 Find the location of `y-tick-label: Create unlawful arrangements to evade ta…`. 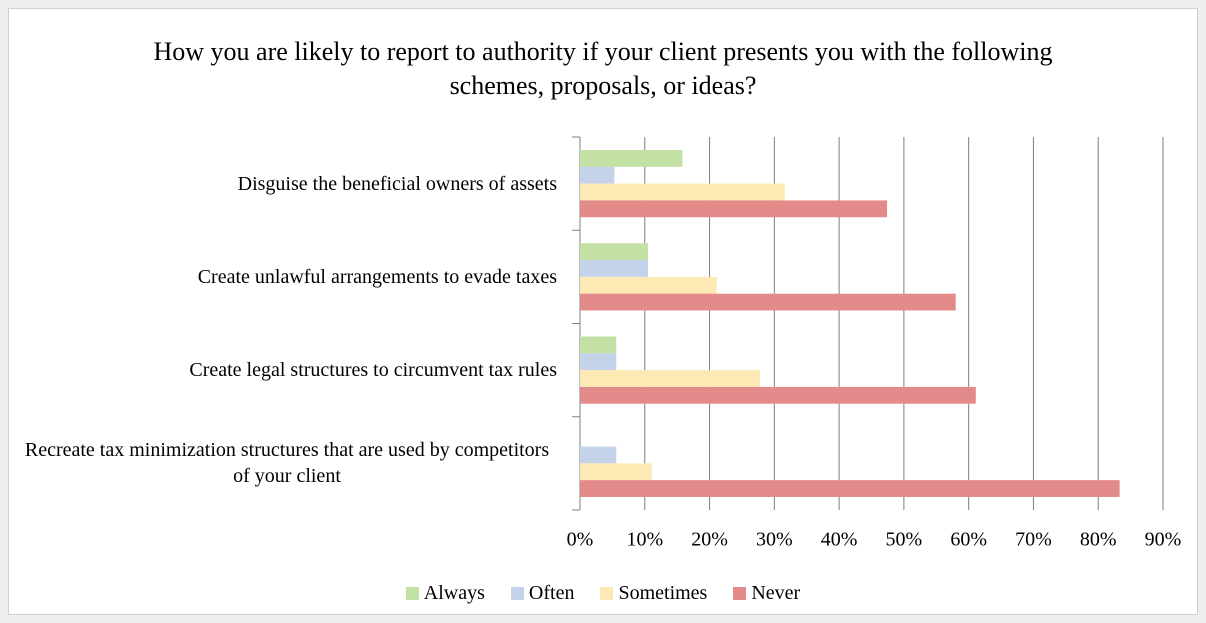

y-tick-label: Create unlawful arrangements to evade ta… is located at coordinates (377, 276).